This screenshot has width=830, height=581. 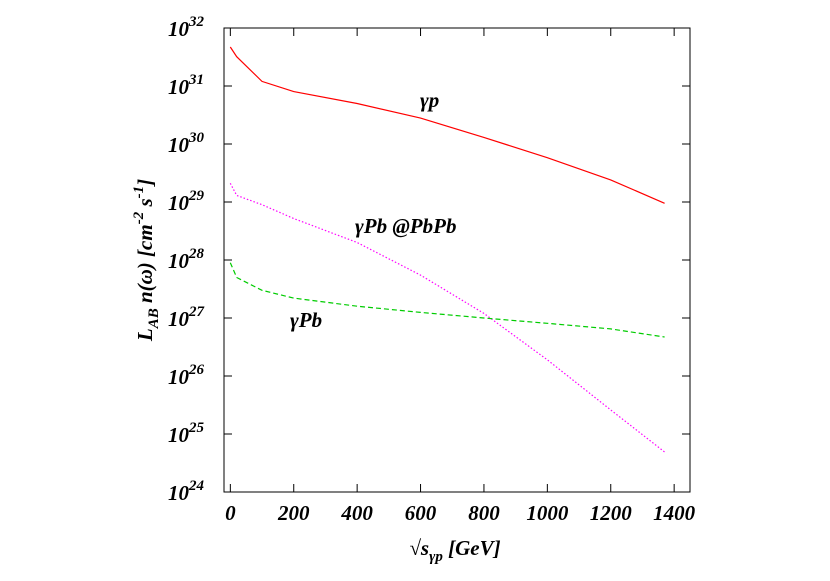 I want to click on y-label-sup: -2, so click(x=139, y=217).